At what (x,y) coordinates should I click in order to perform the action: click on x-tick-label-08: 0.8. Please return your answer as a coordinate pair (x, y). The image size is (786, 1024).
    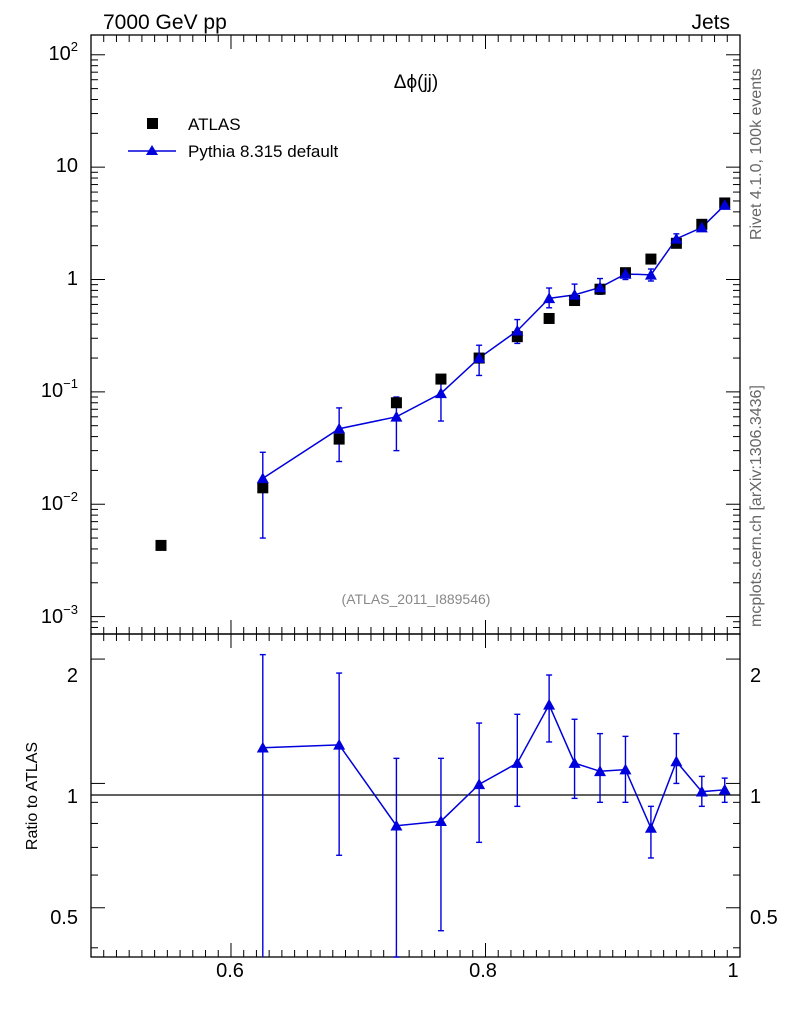
    Looking at the image, I should click on (483, 971).